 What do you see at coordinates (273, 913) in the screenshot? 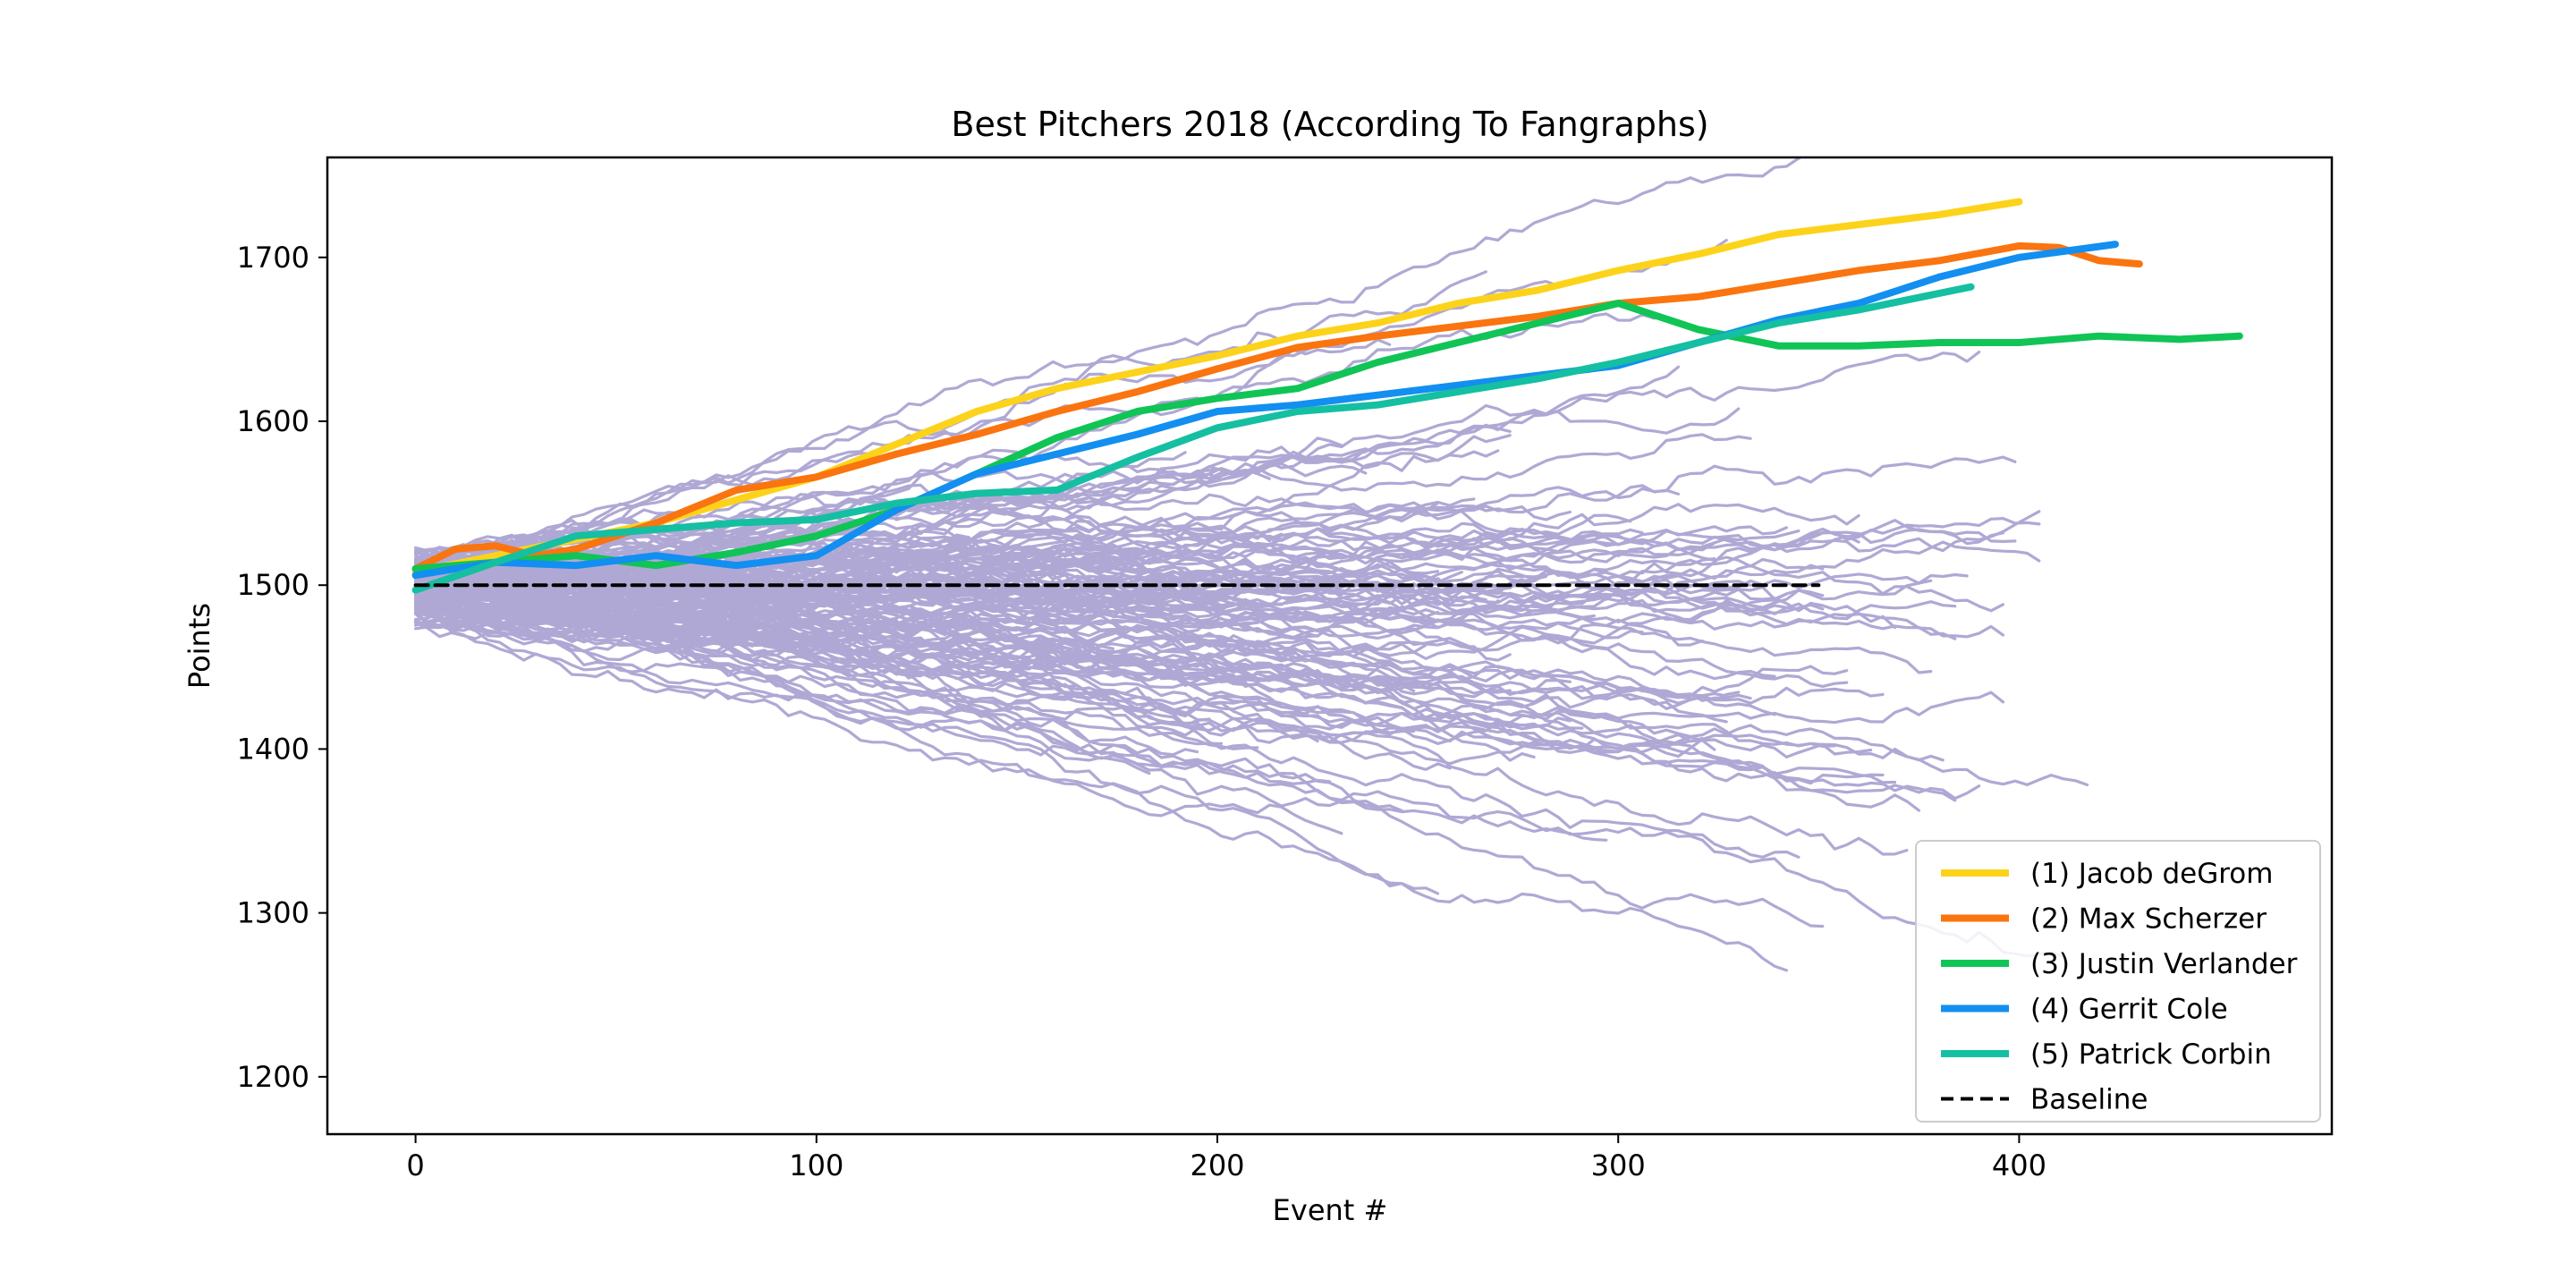
I see `y-tick-label: 1300` at bounding box center [273, 913].